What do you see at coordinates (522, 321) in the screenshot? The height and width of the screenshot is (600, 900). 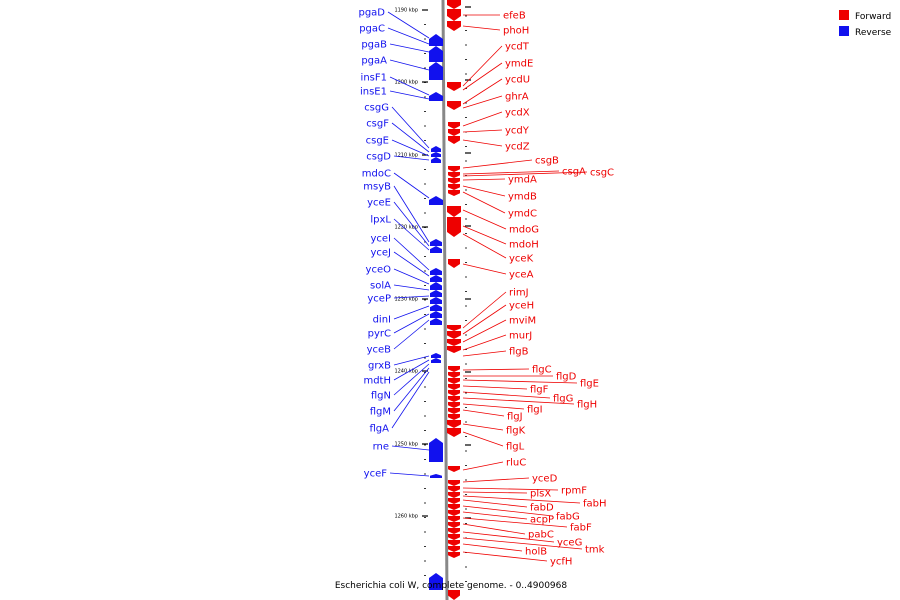 I see `forward-gene-label: mviM` at bounding box center [522, 321].